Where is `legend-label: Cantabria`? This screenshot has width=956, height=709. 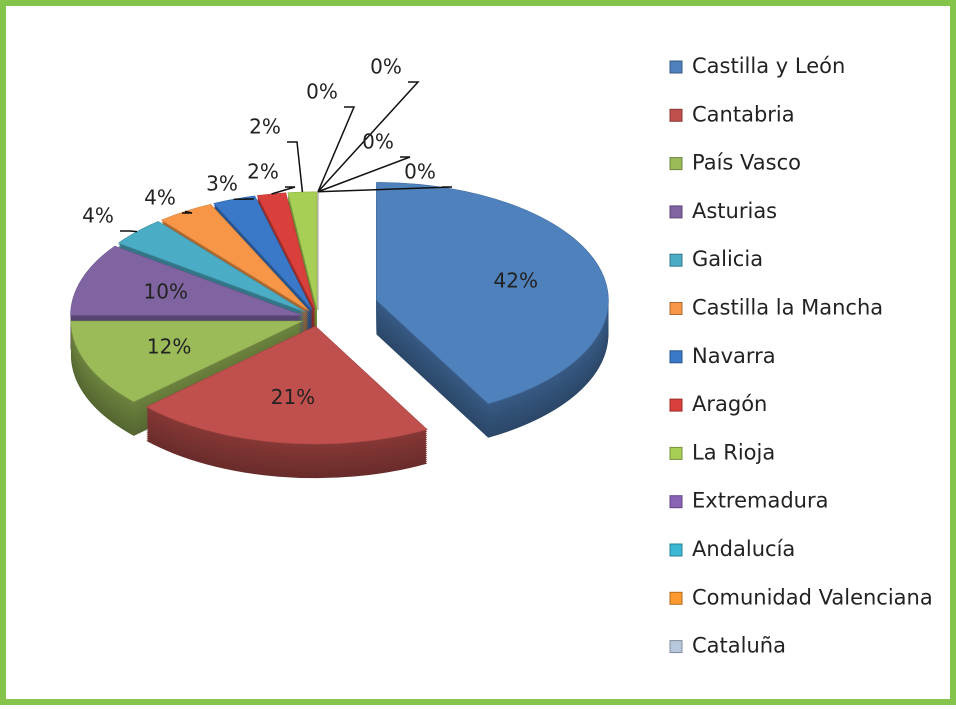 legend-label: Cantabria is located at coordinates (743, 114).